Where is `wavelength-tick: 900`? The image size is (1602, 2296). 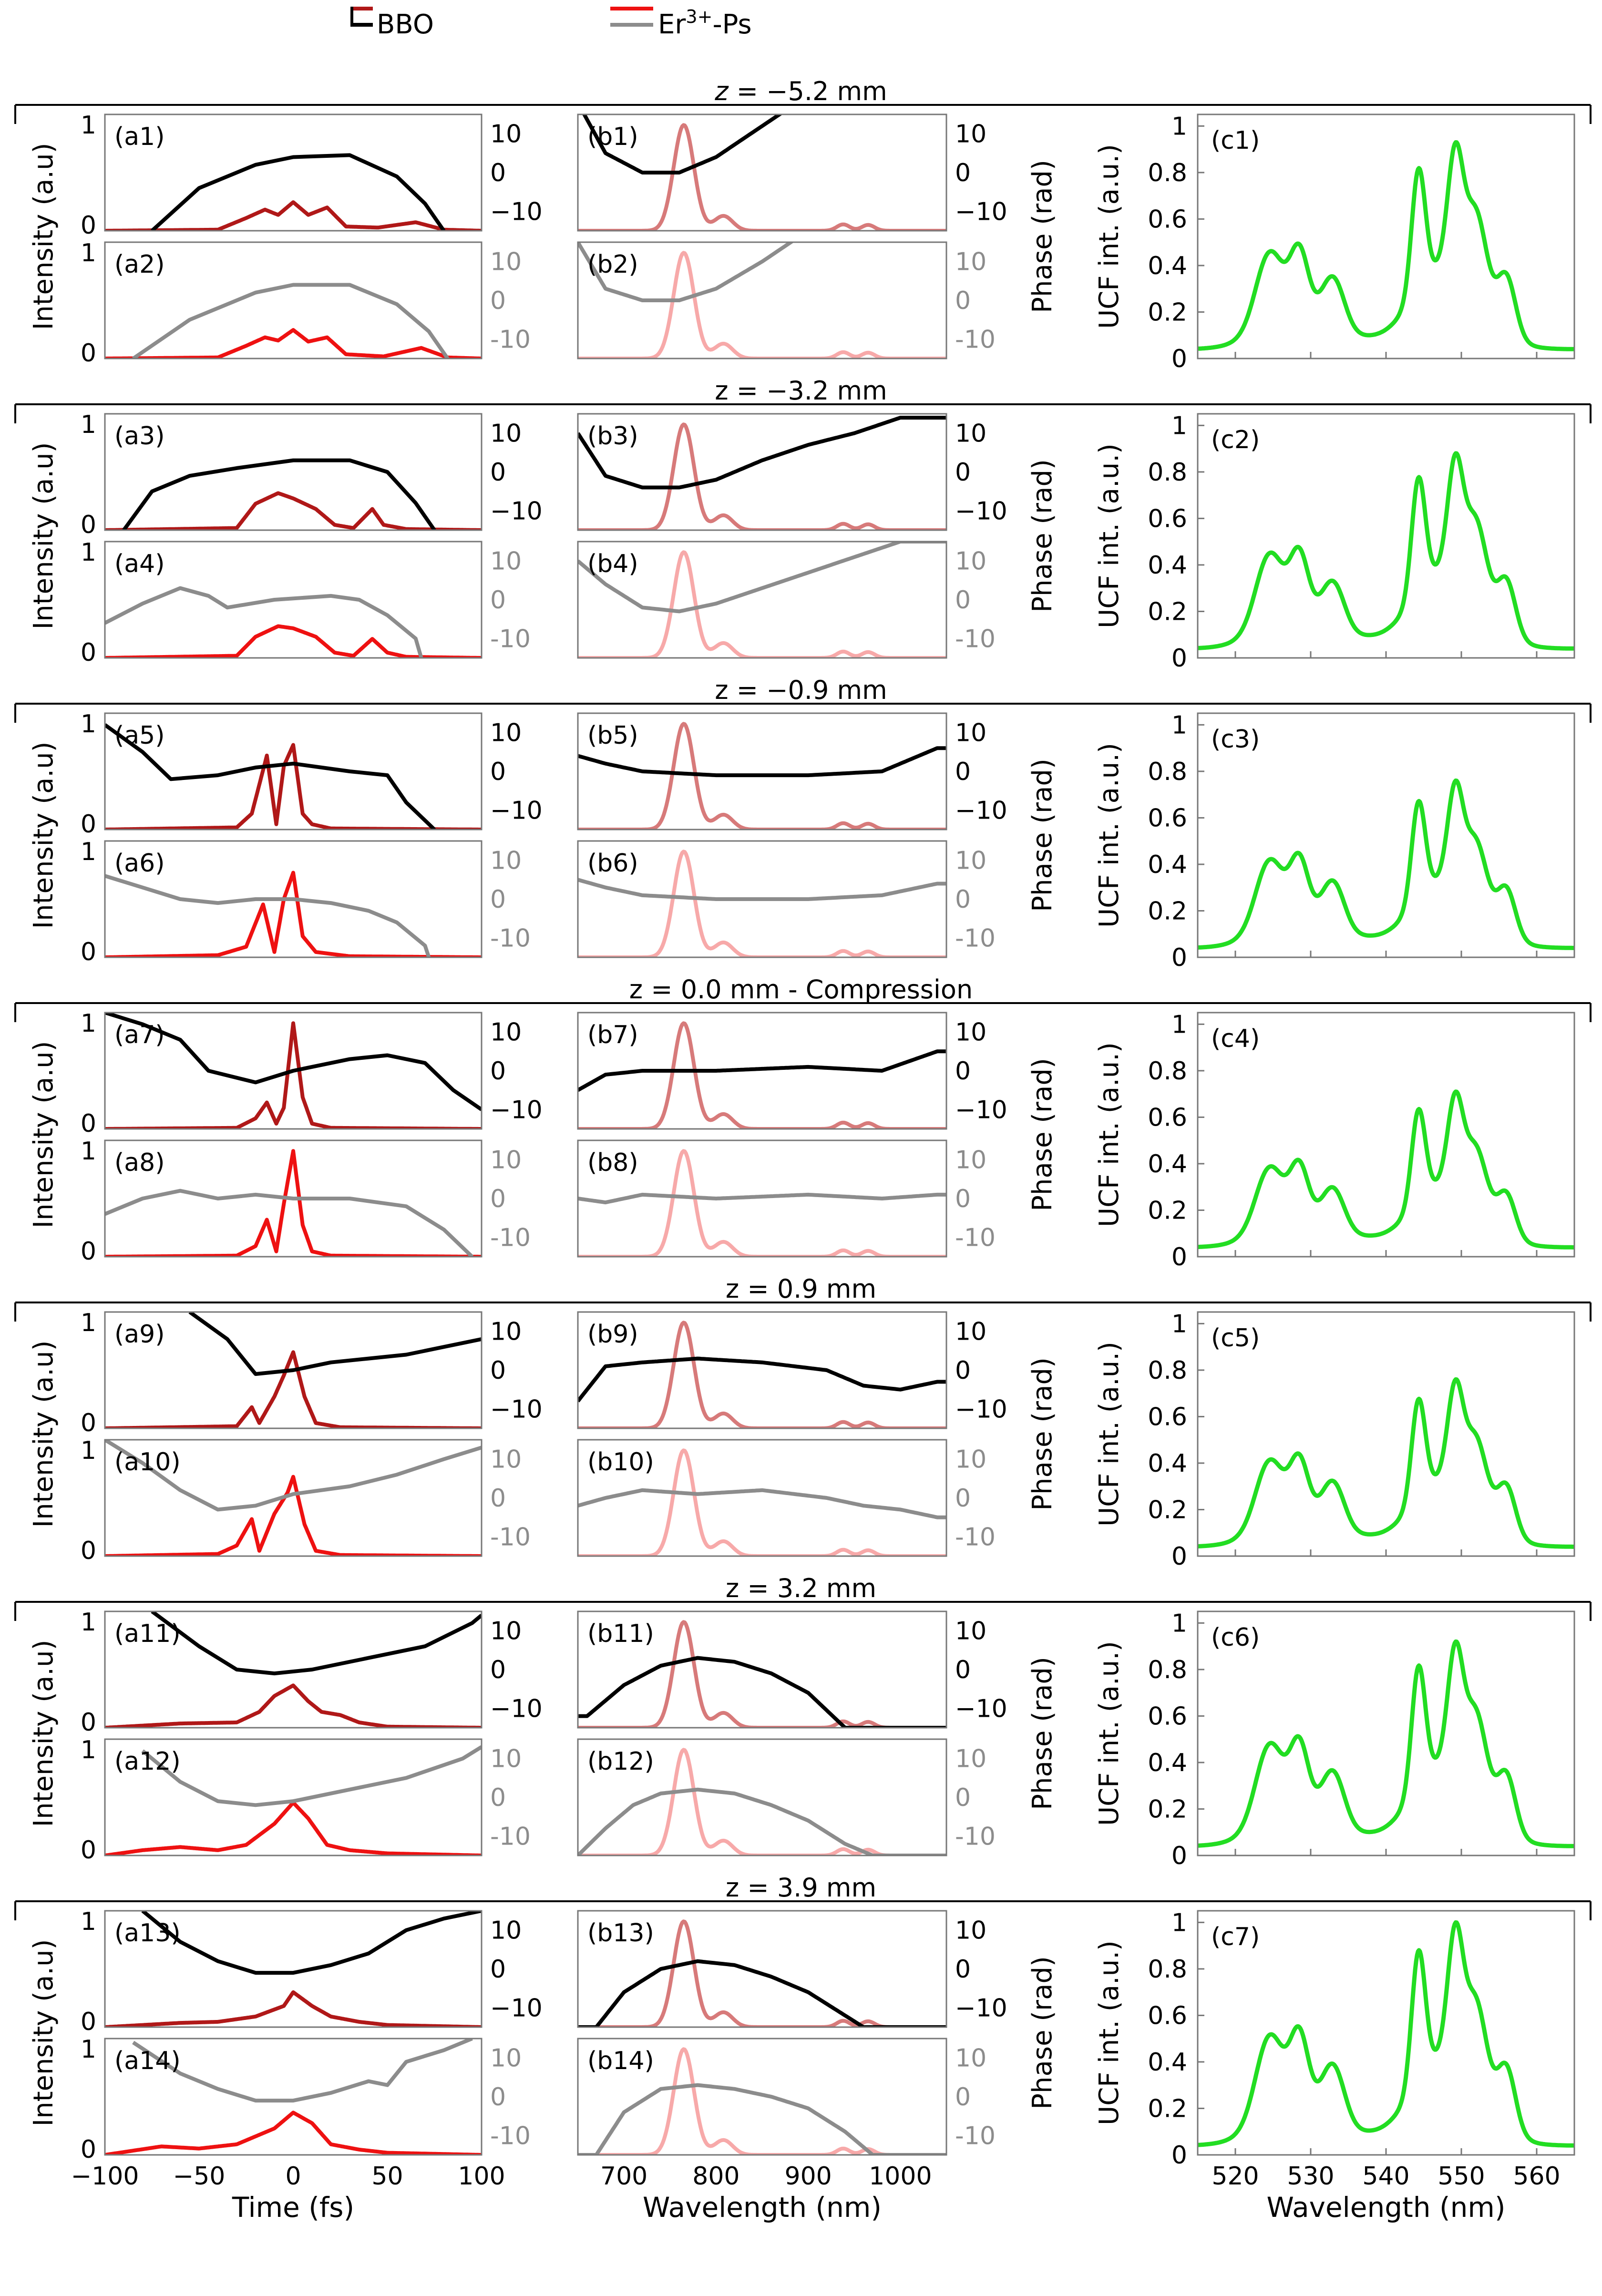 wavelength-tick: 900 is located at coordinates (808, 2177).